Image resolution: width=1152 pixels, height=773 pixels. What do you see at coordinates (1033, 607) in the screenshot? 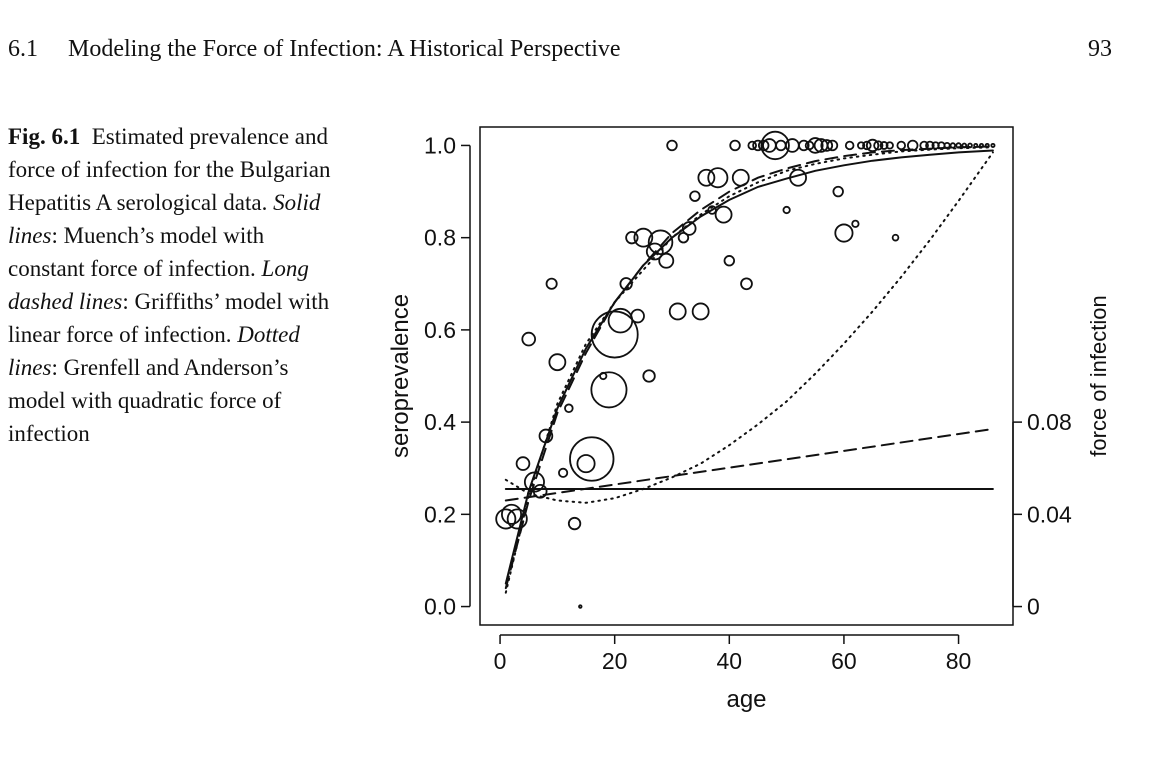
I see `y-right-tick-label: 0` at bounding box center [1033, 607].